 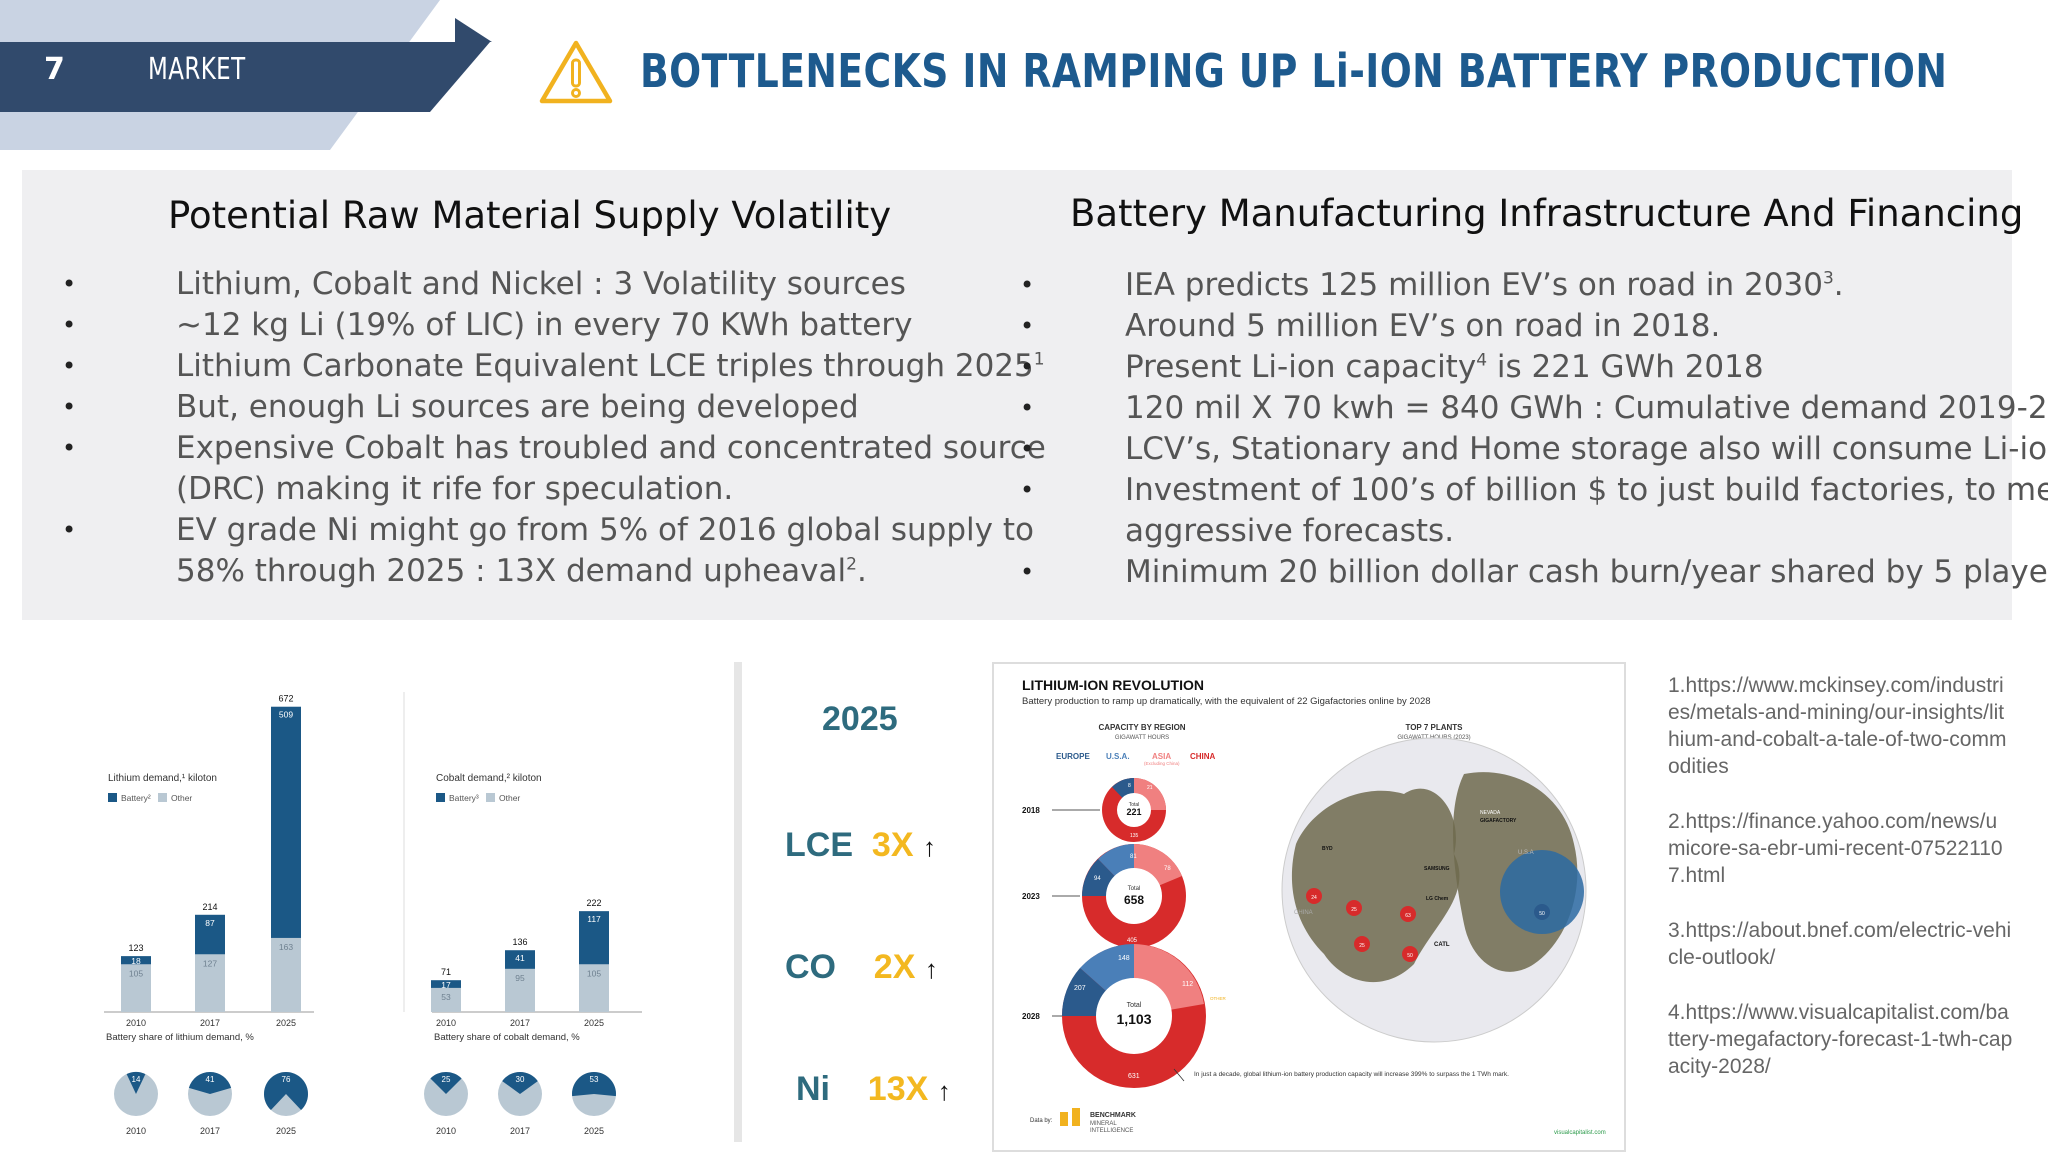 What do you see at coordinates (1111, 1131) in the screenshot?
I see `svg-text: INTELLIGENCE` at bounding box center [1111, 1131].